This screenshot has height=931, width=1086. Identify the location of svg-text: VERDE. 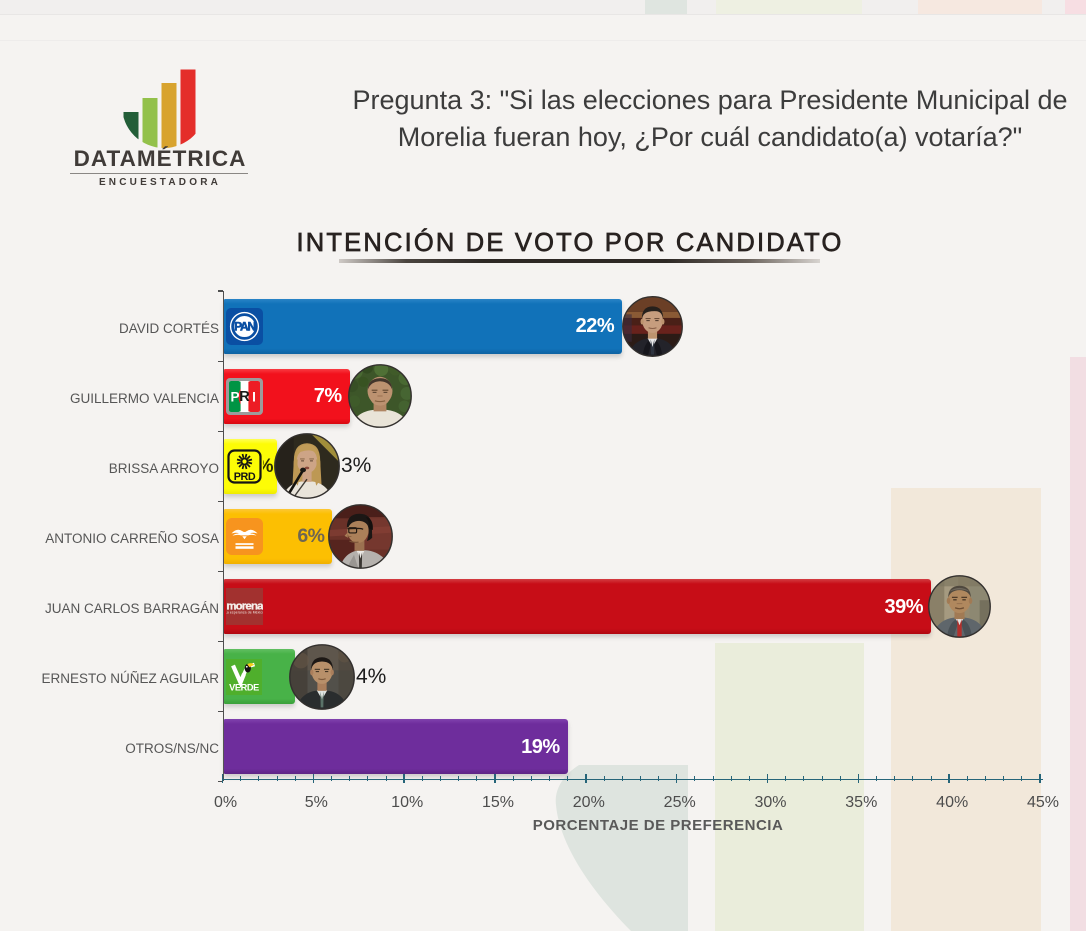
(244, 688).